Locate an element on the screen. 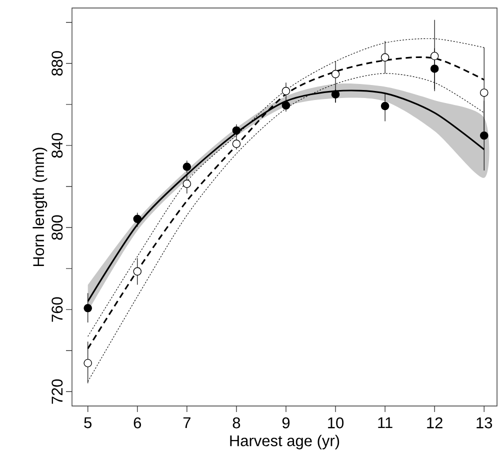 The width and height of the screenshot is (498, 466). y-tick-label: 720 is located at coordinates (57, 391).